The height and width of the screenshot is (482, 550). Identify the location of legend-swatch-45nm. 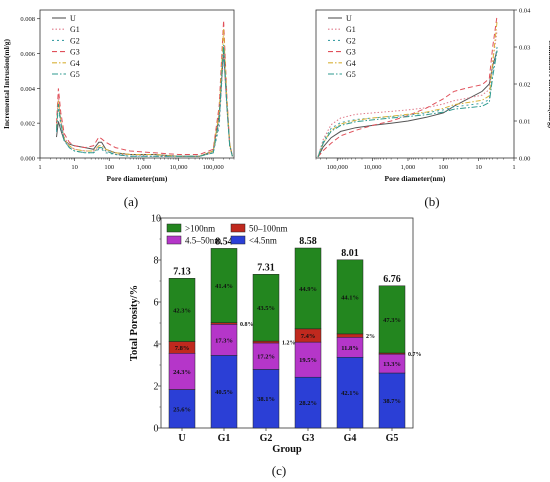
(238, 240).